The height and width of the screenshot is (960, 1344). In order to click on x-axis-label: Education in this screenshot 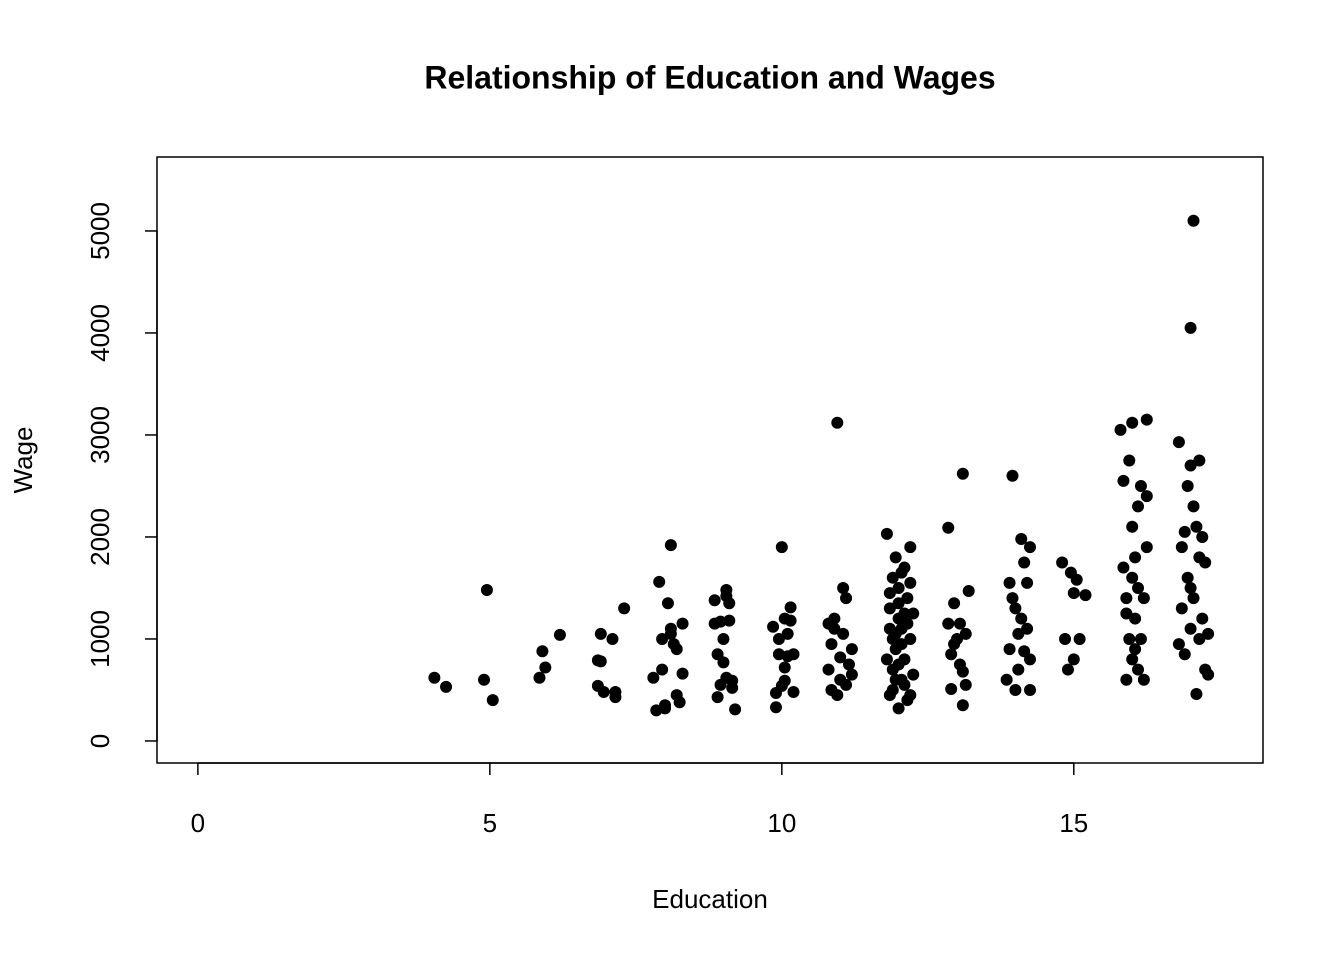, I will do `click(710, 899)`.